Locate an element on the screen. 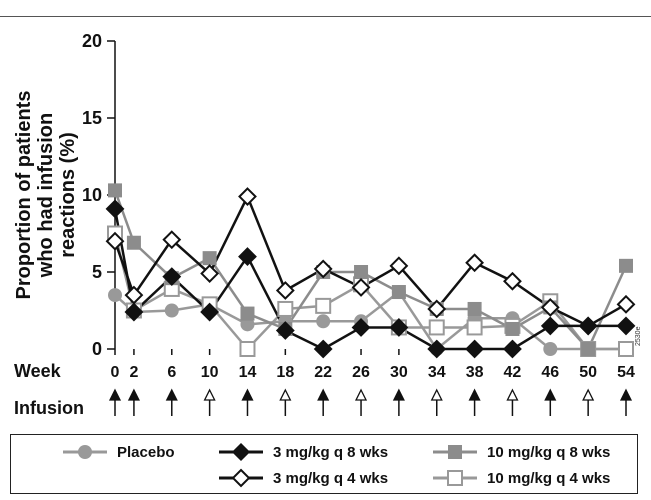  legend-marker-10mg-8wks is located at coordinates (455, 452).